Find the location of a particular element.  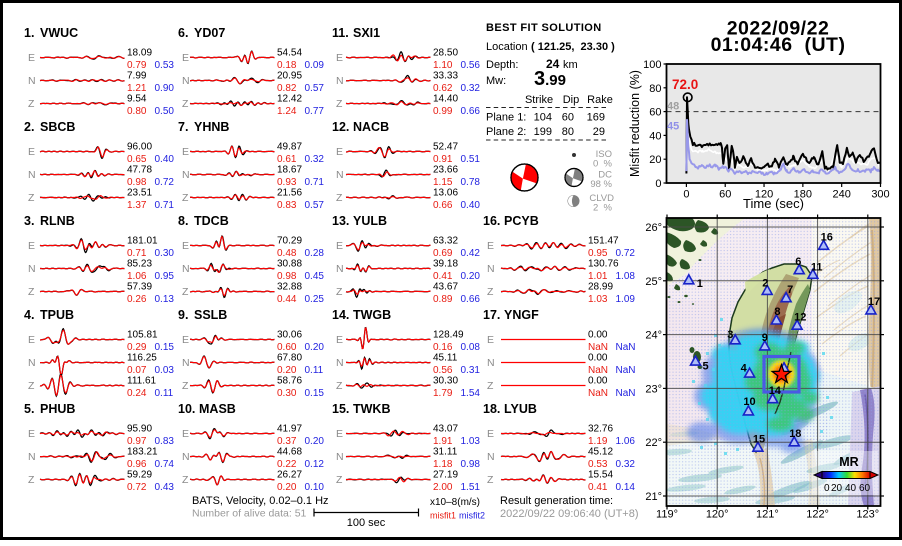

svg-text: 63.32 is located at coordinates (445, 241).